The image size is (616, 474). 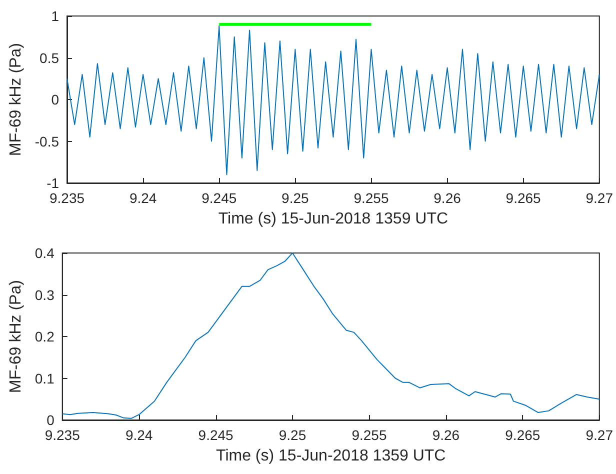 What do you see at coordinates (55, 16) in the screenshot?
I see `y-tick-label: 1` at bounding box center [55, 16].